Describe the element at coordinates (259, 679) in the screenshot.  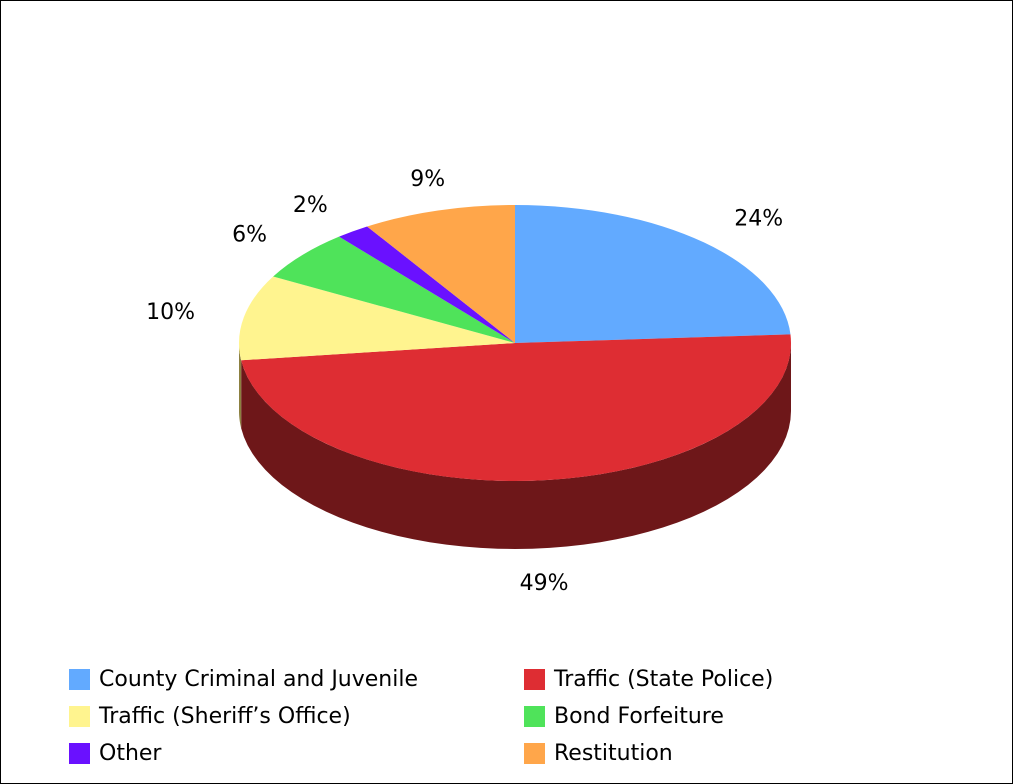
I see `legend-label: County Criminal and Juvenile` at that location.